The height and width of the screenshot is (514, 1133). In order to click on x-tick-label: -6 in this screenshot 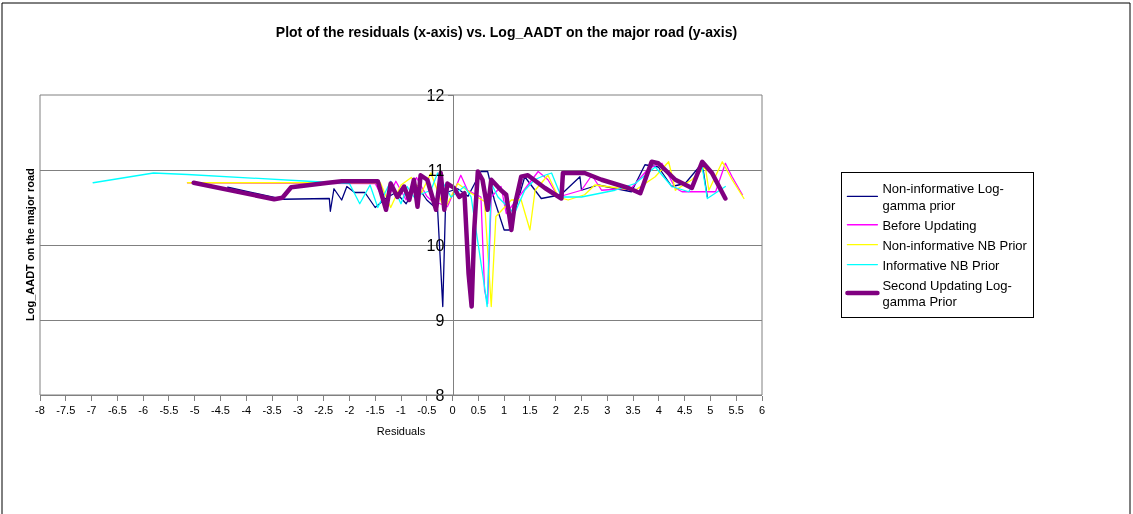, I will do `click(143, 410)`.